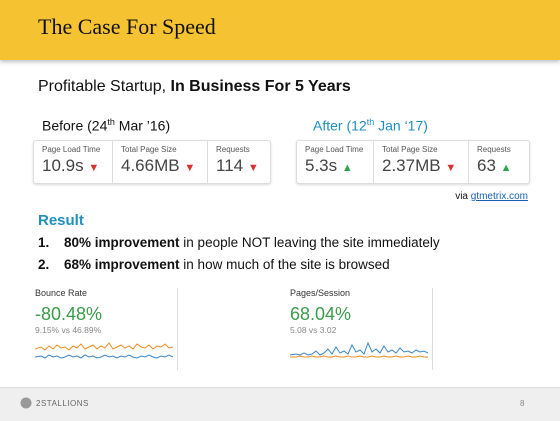 This screenshot has width=560, height=421. Describe the element at coordinates (44, 242) in the screenshot. I see `item-number: 1.` at that location.